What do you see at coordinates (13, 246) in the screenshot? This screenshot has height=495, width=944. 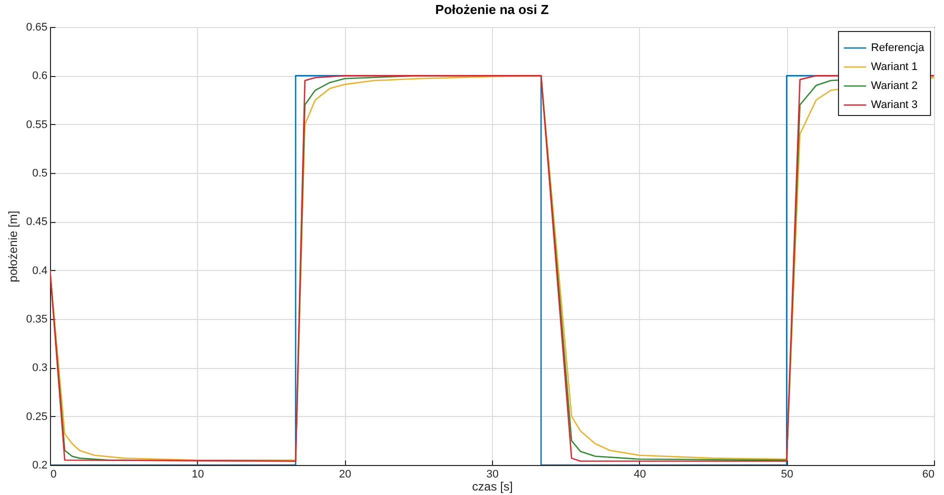 I see `y-axis-title: położenie [m]` at bounding box center [13, 246].